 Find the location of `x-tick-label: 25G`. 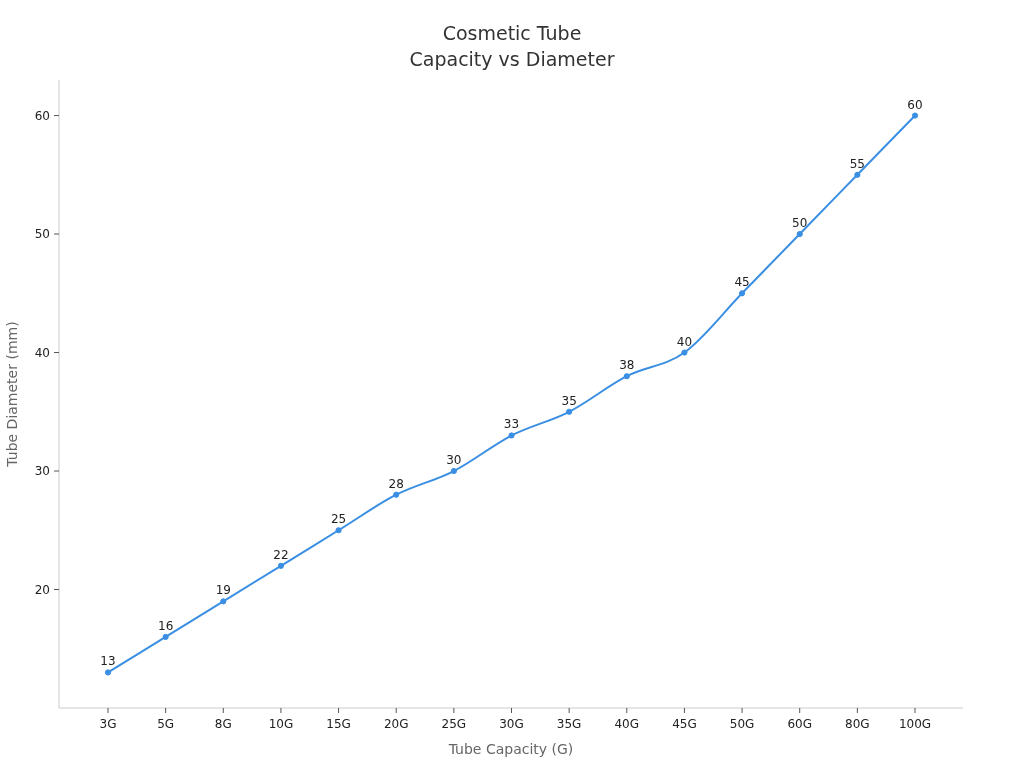

x-tick-label: 25G is located at coordinates (454, 723).